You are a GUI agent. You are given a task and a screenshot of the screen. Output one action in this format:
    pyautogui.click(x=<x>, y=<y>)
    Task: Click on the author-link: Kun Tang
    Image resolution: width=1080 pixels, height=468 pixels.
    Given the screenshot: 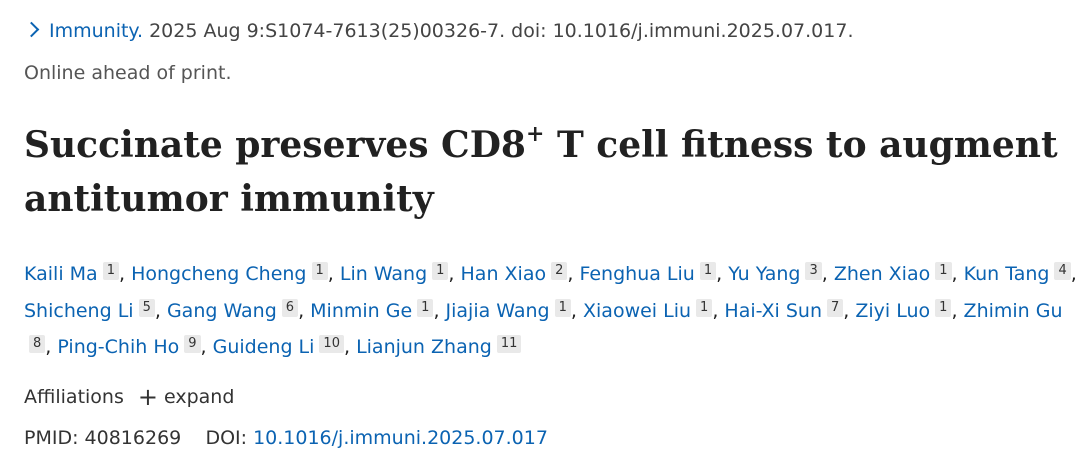 What is the action you would take?
    pyautogui.click(x=1006, y=274)
    